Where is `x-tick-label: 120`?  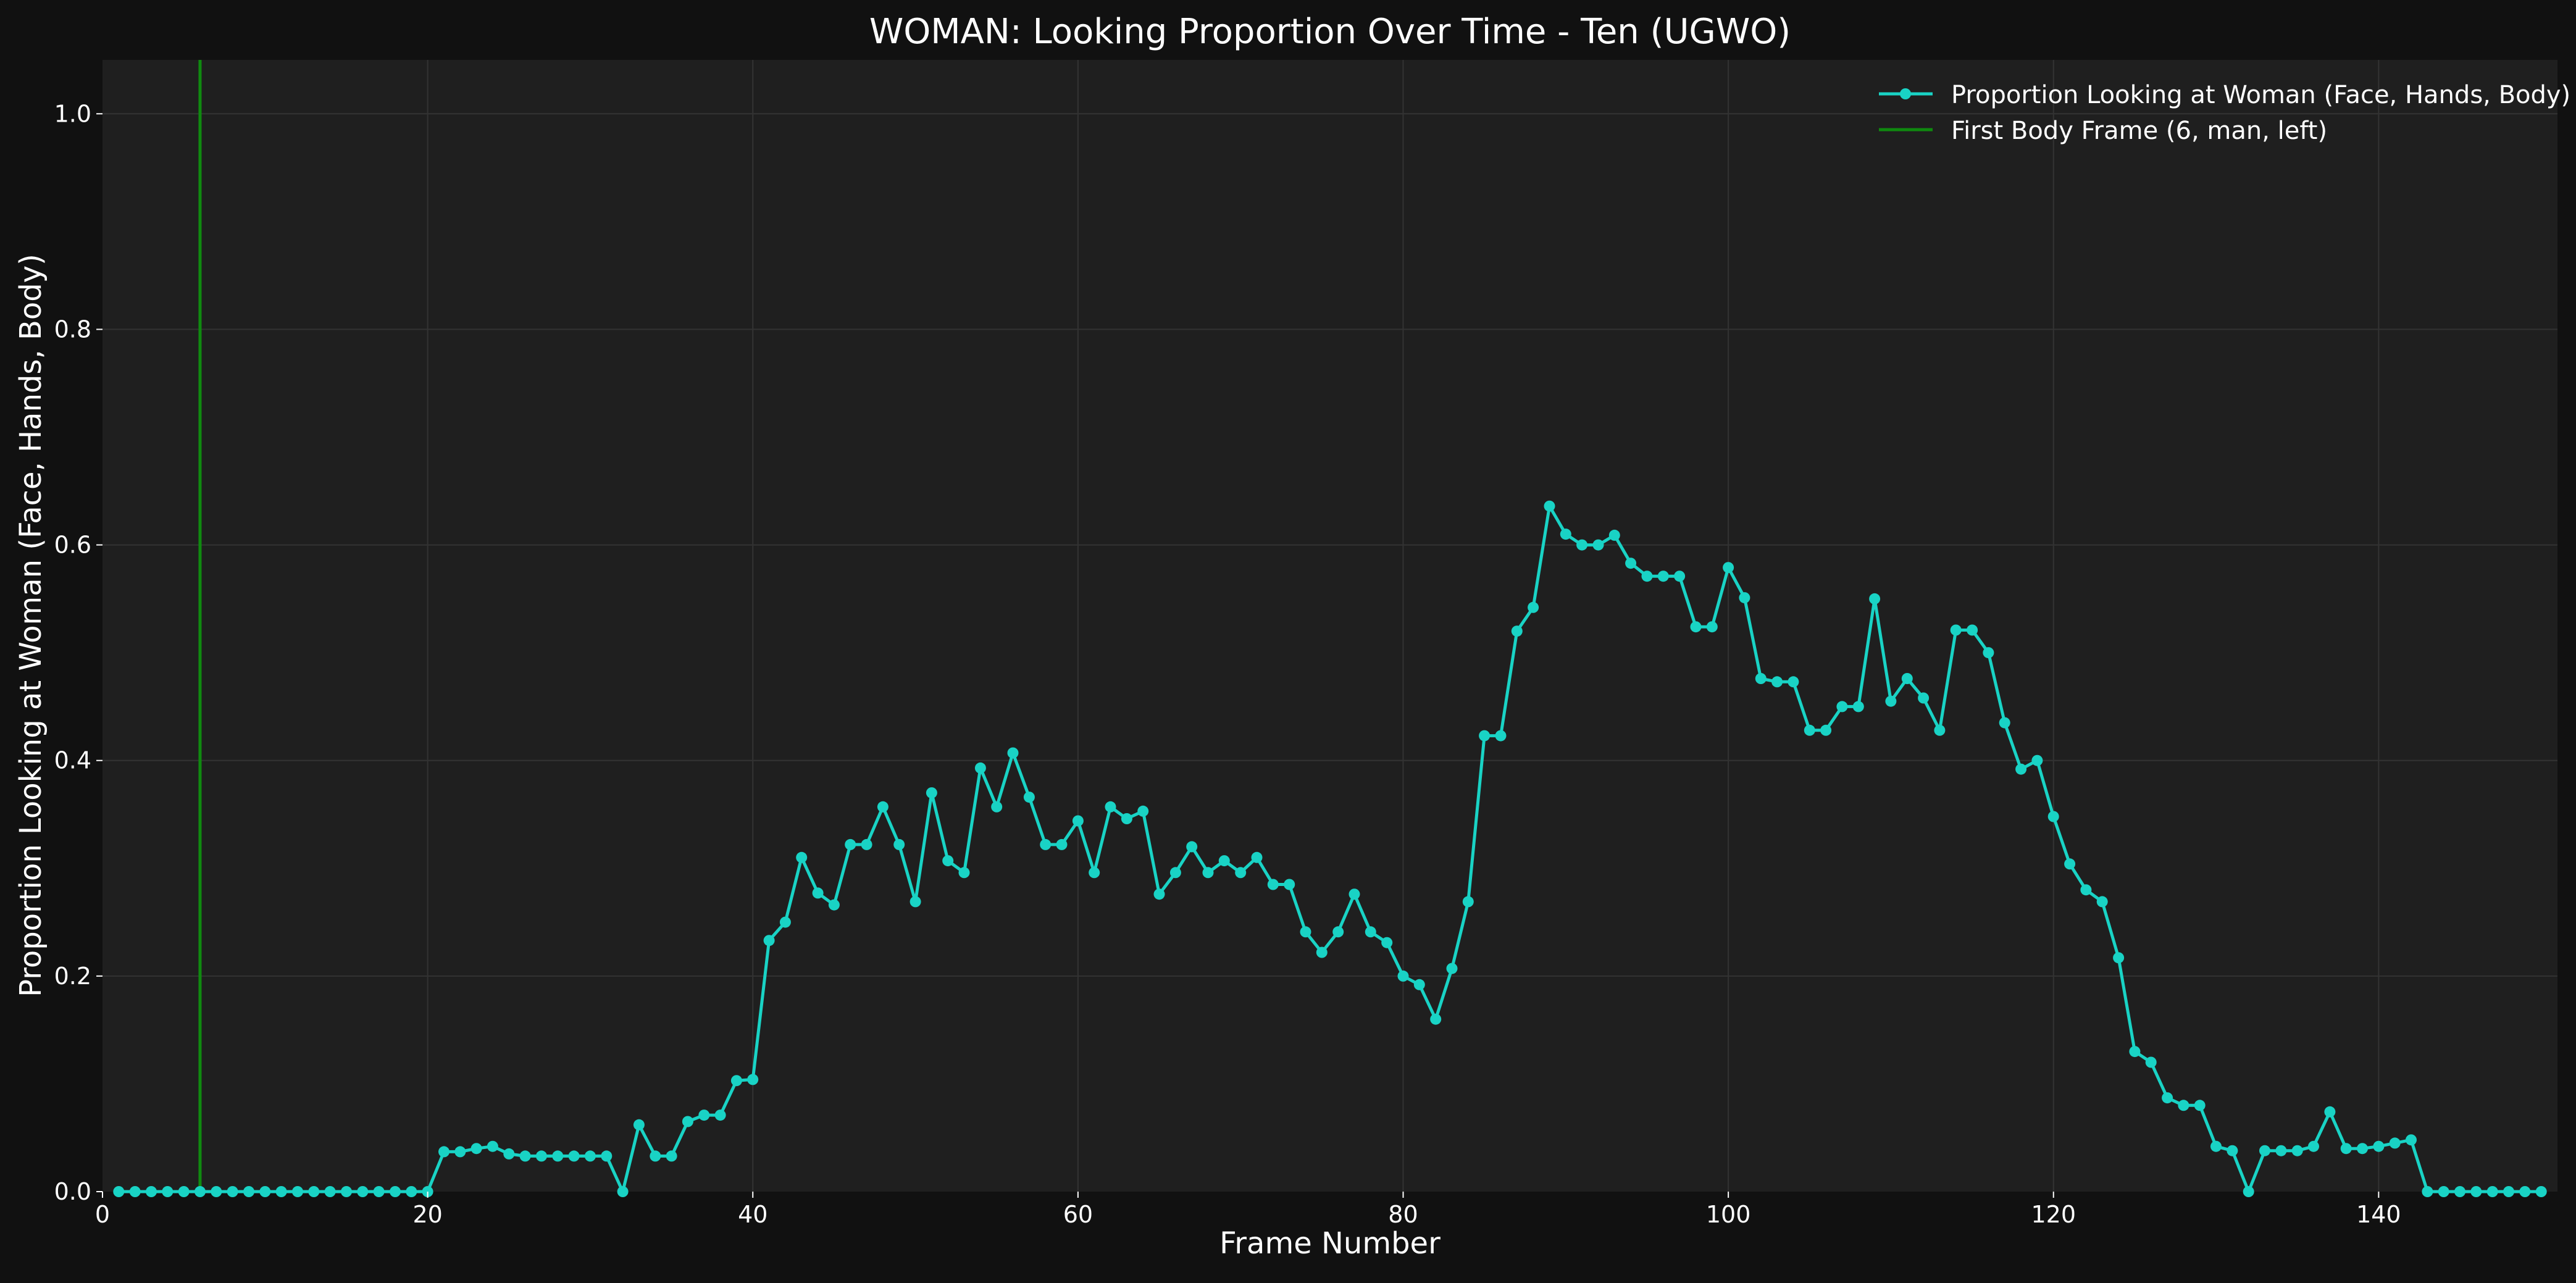
x-tick-label: 120 is located at coordinates (2053, 1214).